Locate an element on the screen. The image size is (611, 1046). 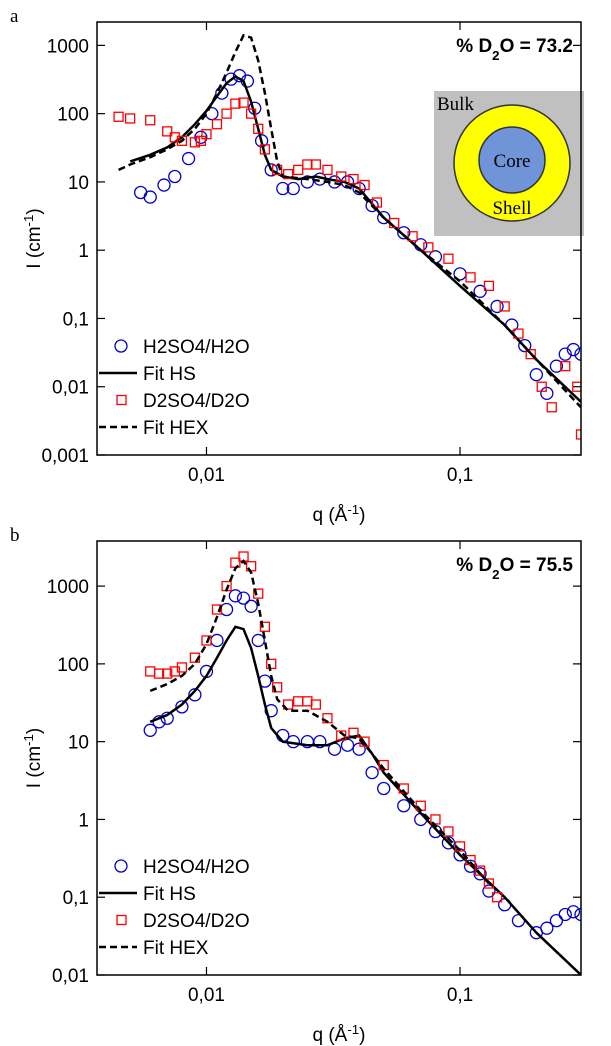
x-axis-label-part: -1 is located at coordinates (353, 509).